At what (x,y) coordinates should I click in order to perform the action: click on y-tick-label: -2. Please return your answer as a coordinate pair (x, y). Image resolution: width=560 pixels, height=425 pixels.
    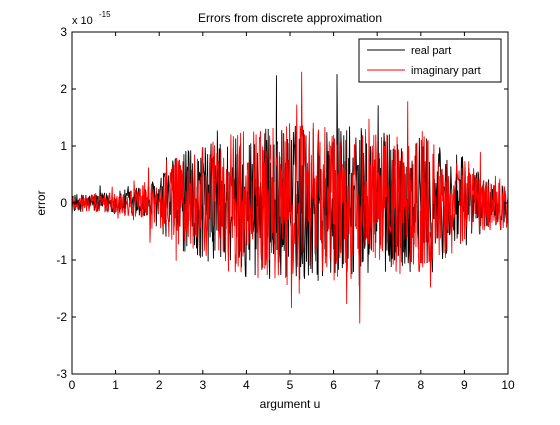
    Looking at the image, I should click on (61, 317).